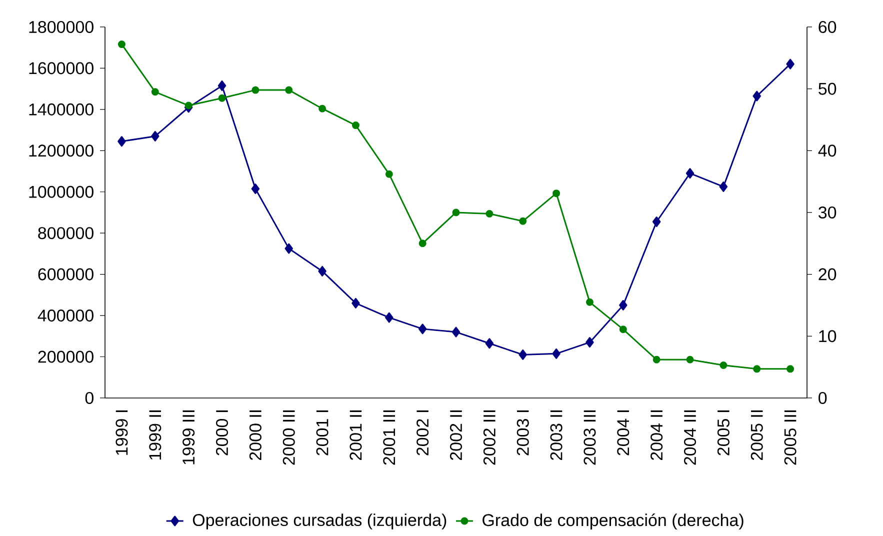 The height and width of the screenshot is (536, 883). What do you see at coordinates (456, 435) in the screenshot?
I see `x-tick-label: 2002 II` at bounding box center [456, 435].